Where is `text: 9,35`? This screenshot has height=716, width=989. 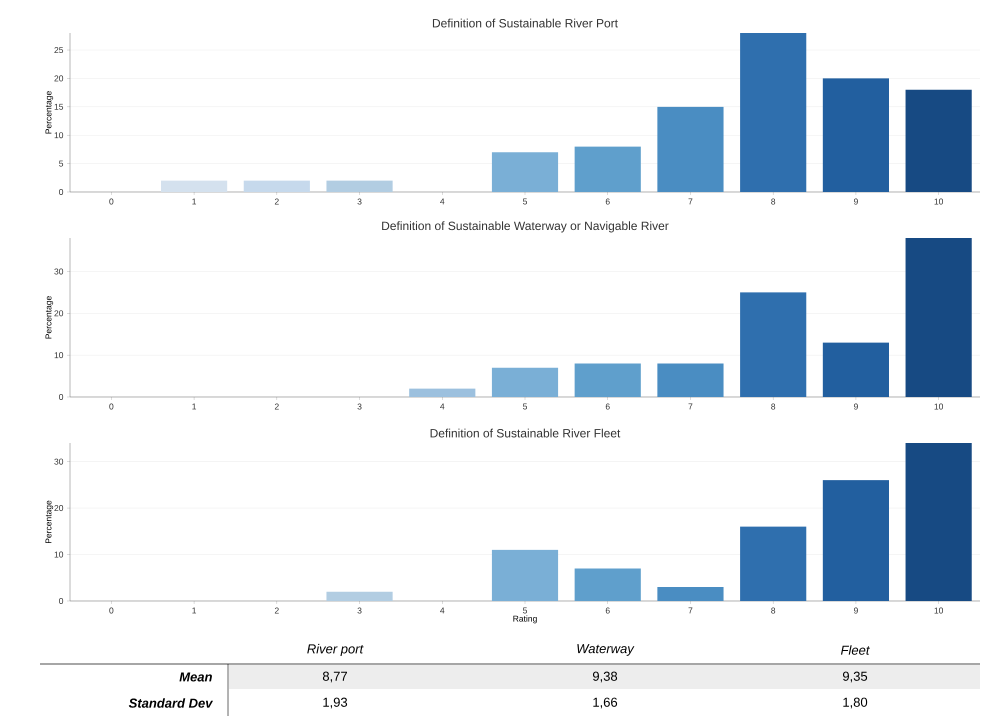 text: 9,35 is located at coordinates (855, 677).